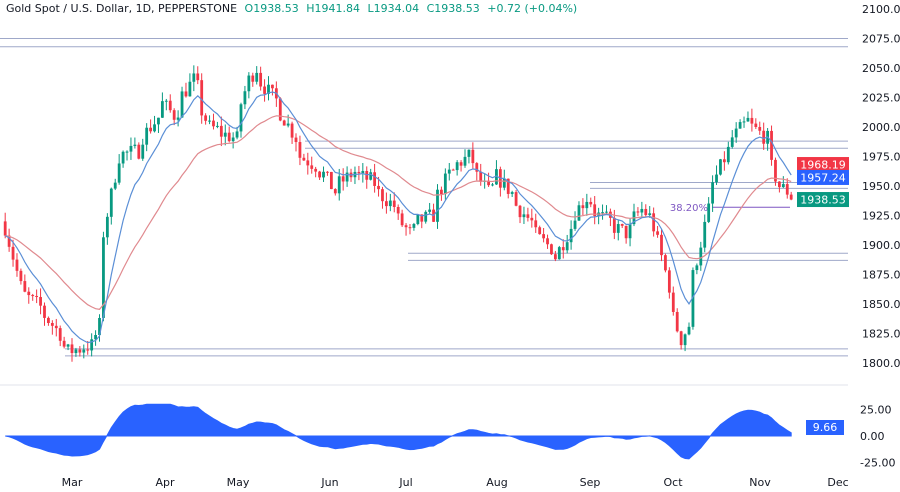  What do you see at coordinates (881, 39) in the screenshot?
I see `price-axis-label: 2075.00` at bounding box center [881, 39].